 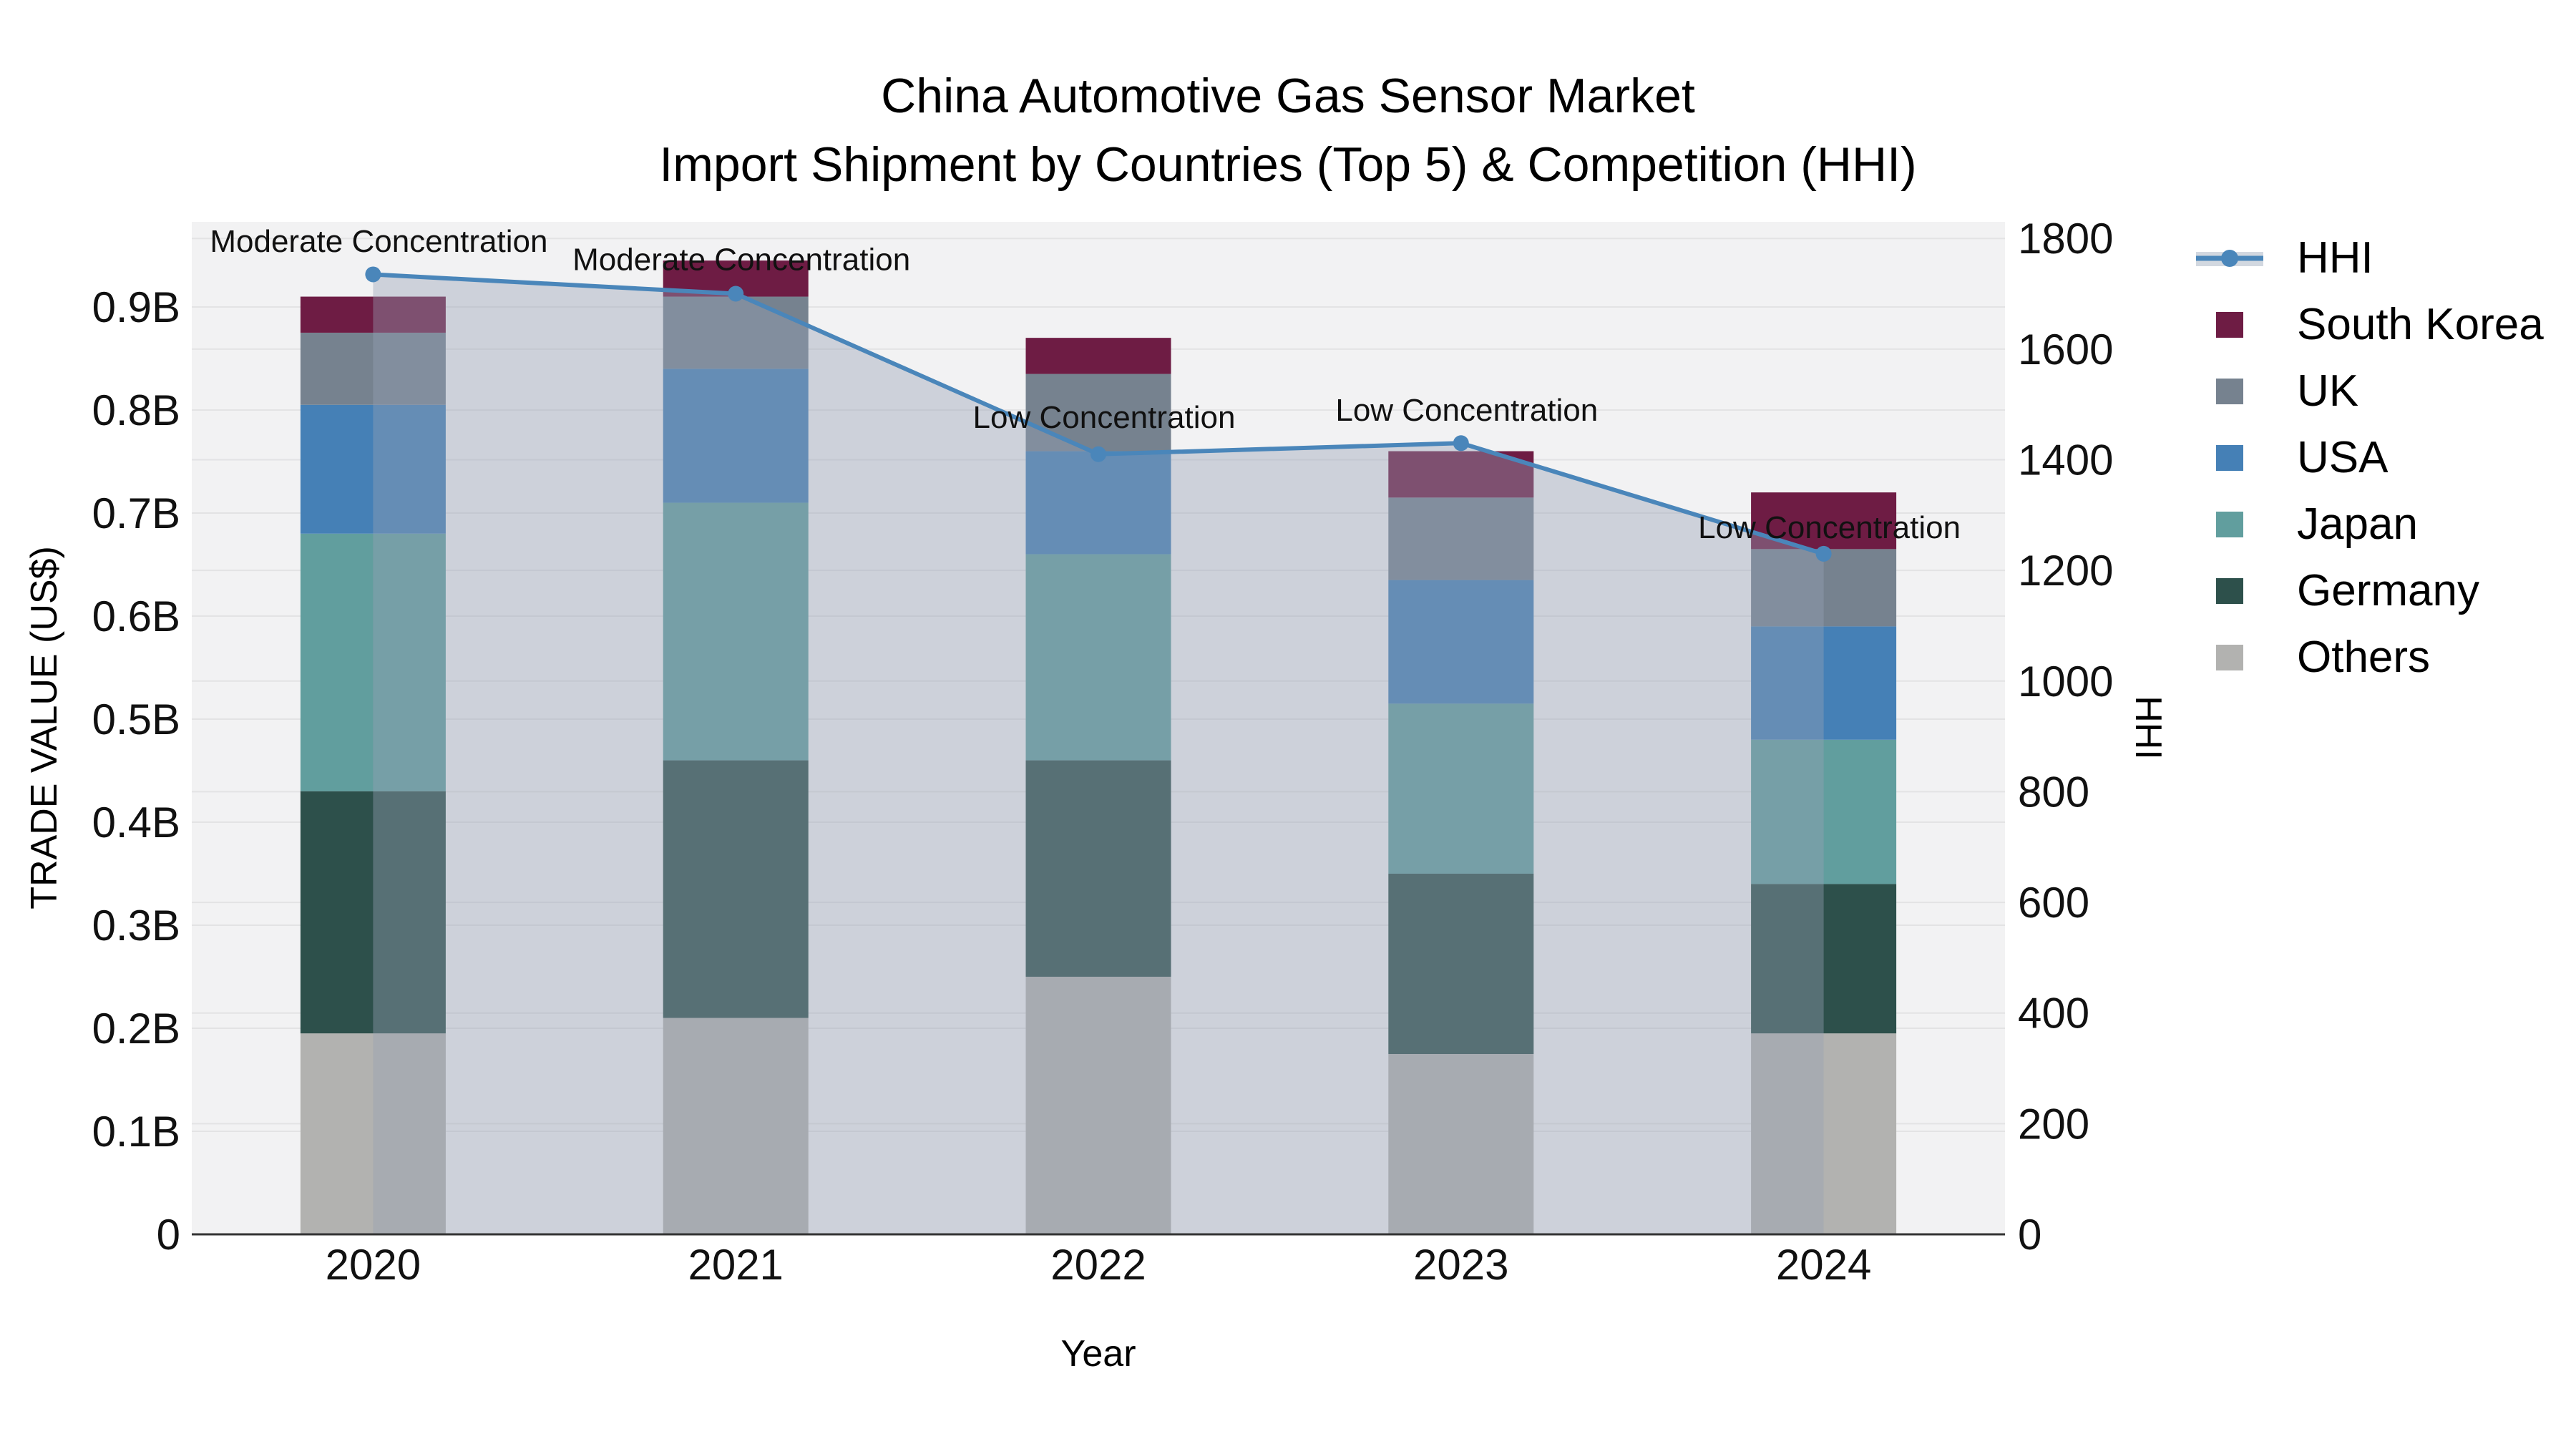 I want to click on right-tick-label: 1200, so click(x=2065, y=571).